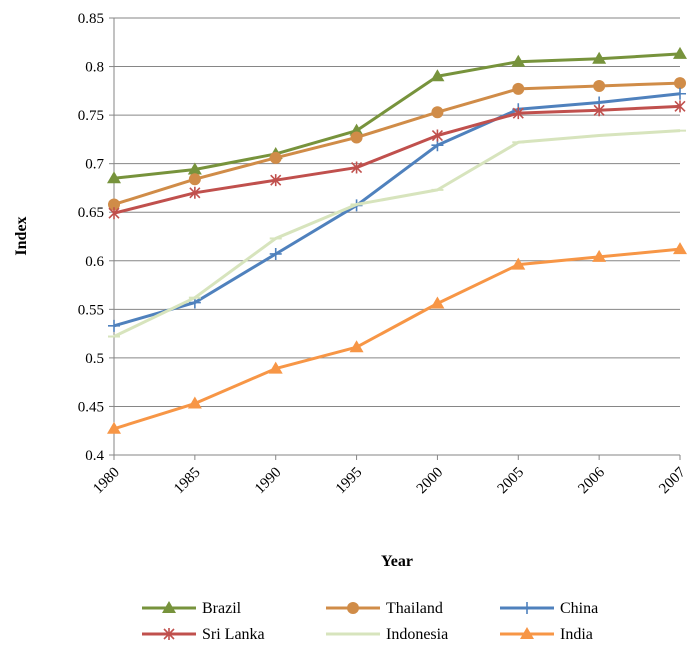 The height and width of the screenshot is (651, 694). What do you see at coordinates (94, 359) in the screenshot?
I see `y-tick-label: 0.5` at bounding box center [94, 359].